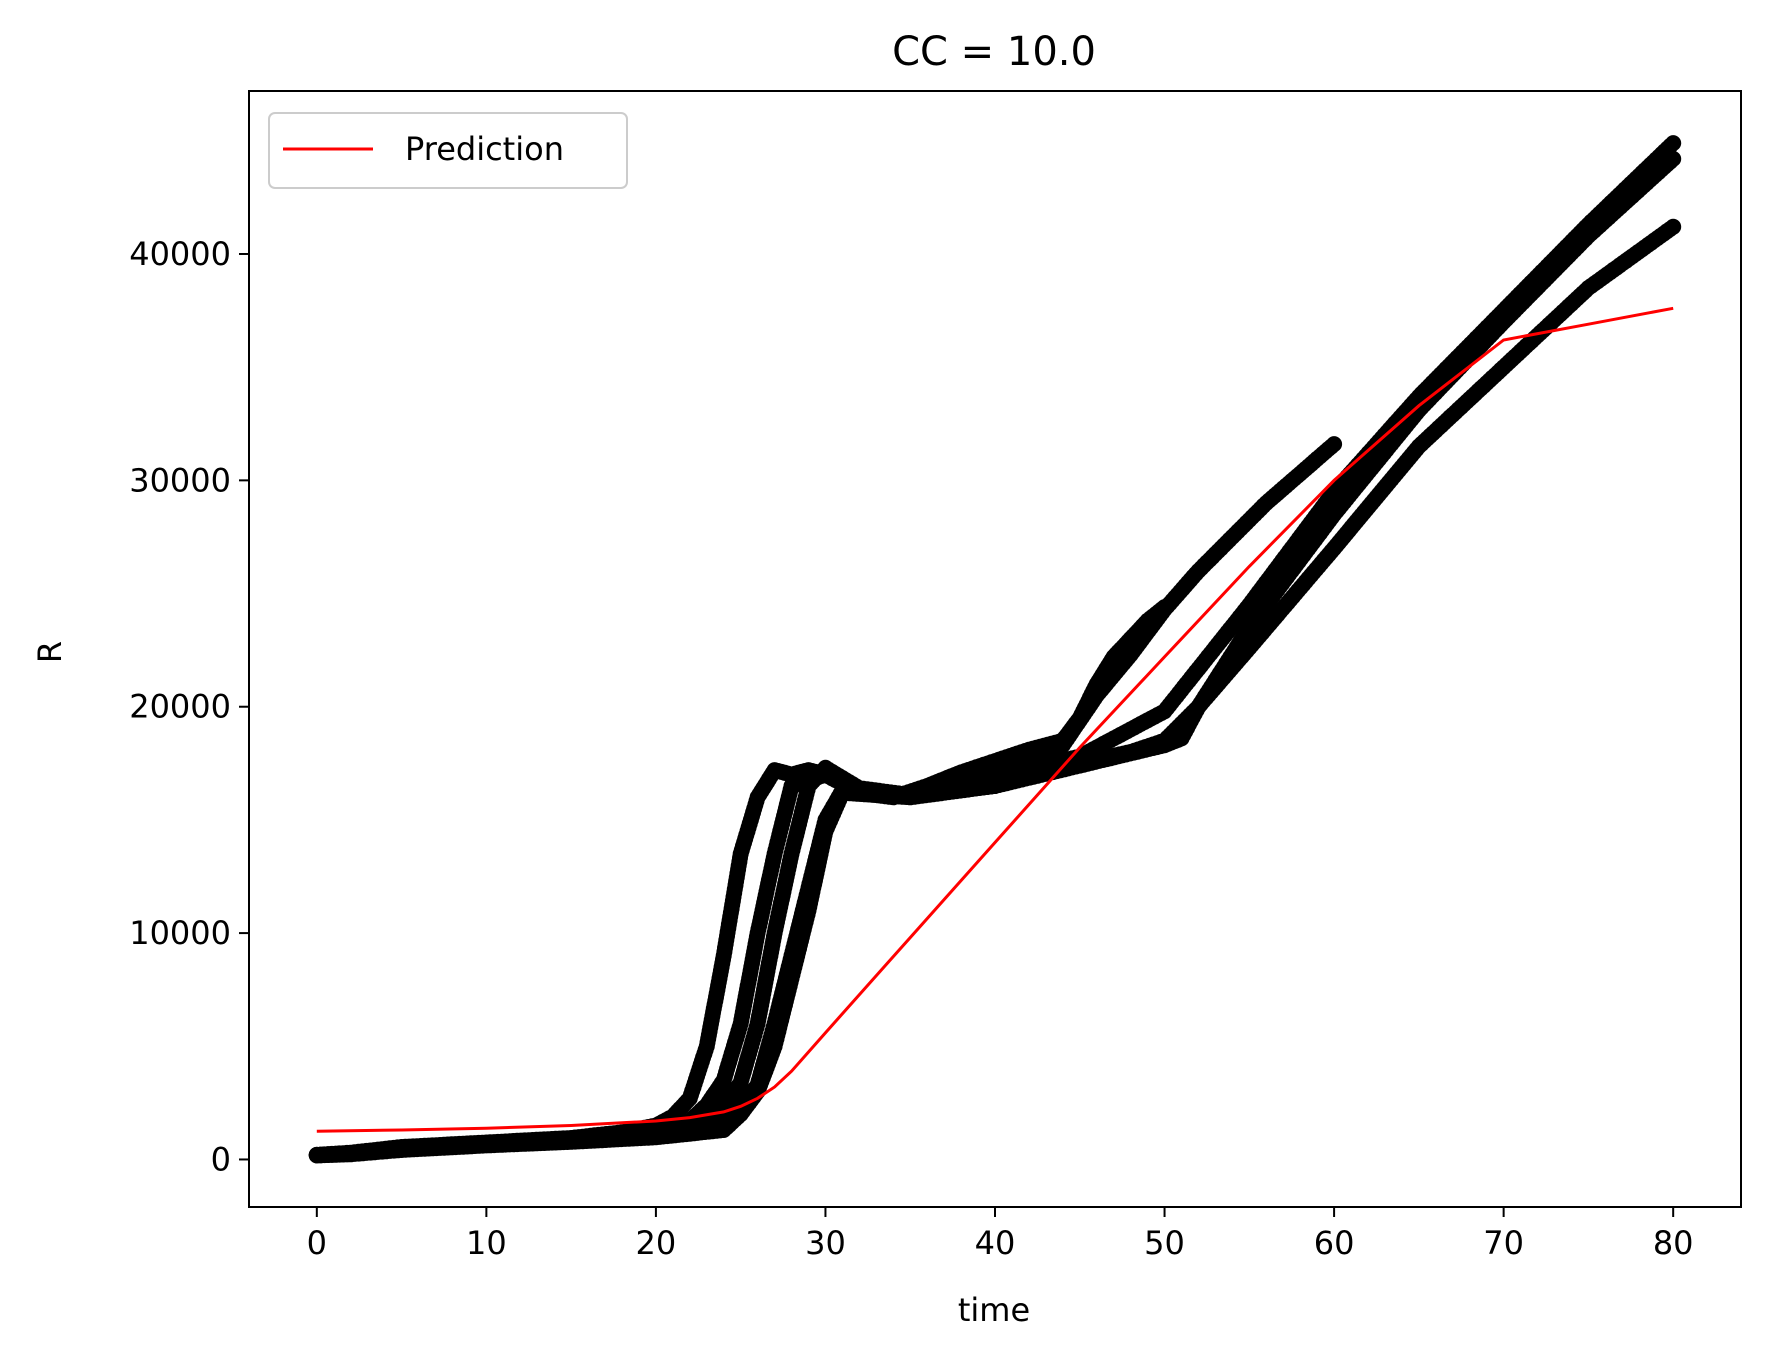 The width and height of the screenshot is (1766, 1357). Describe the element at coordinates (1334, 1243) in the screenshot. I see `x-tick-label: 60` at that location.